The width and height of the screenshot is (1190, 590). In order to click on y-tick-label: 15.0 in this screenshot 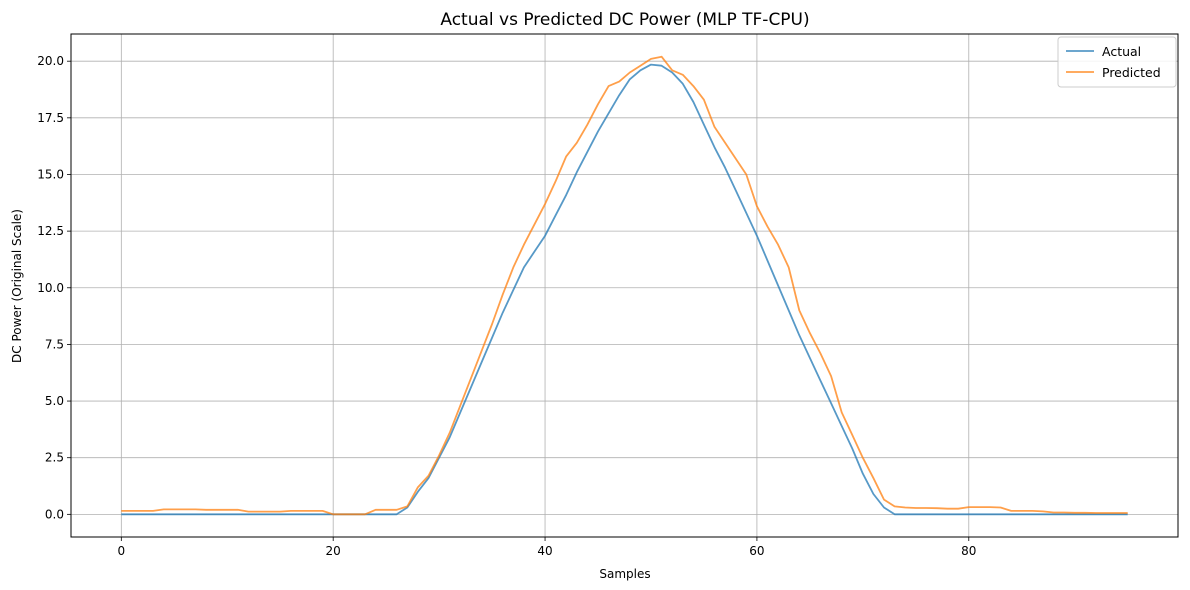, I will do `click(50, 174)`.